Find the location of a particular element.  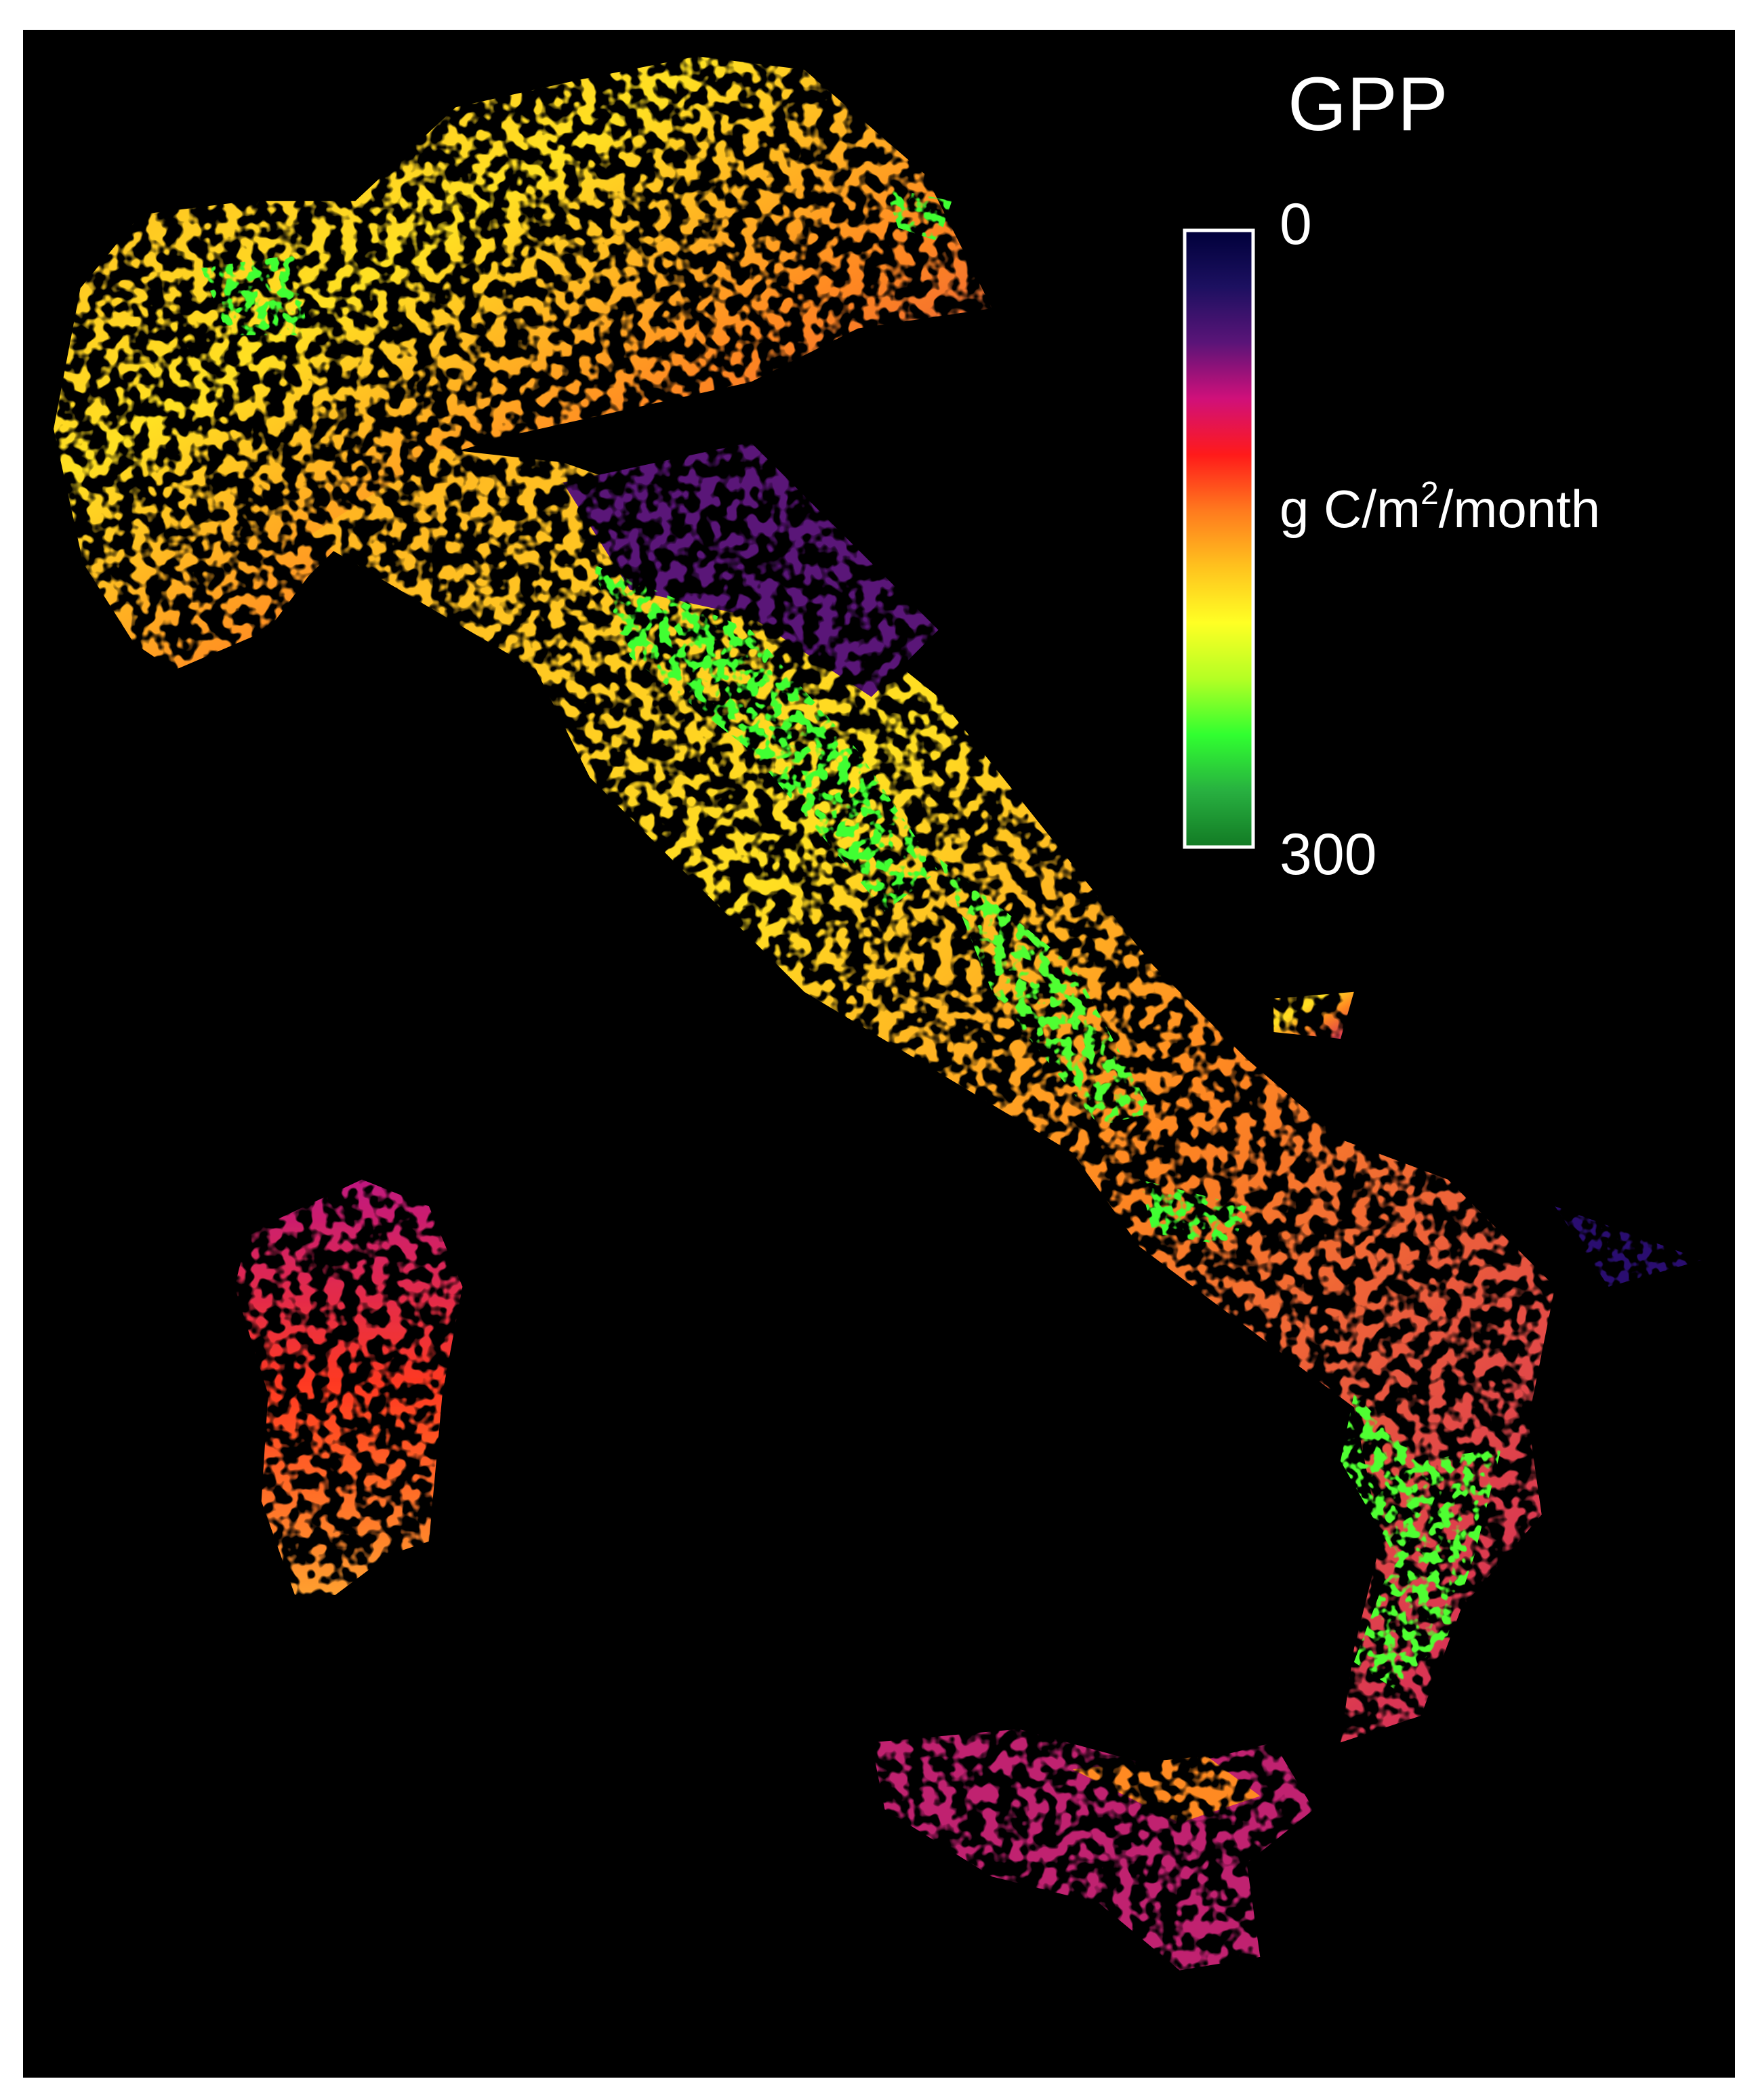

colorbar-unit: g C/m2/month is located at coordinates (1440, 507).